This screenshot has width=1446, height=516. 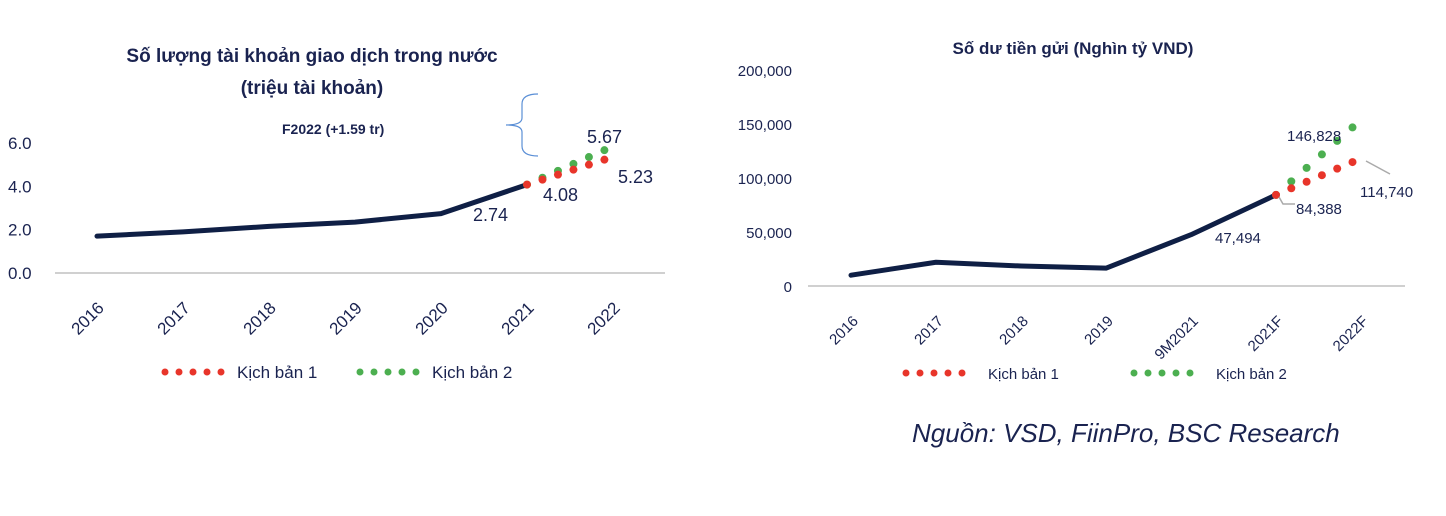 I want to click on data-label: 5.23, so click(x=635, y=177).